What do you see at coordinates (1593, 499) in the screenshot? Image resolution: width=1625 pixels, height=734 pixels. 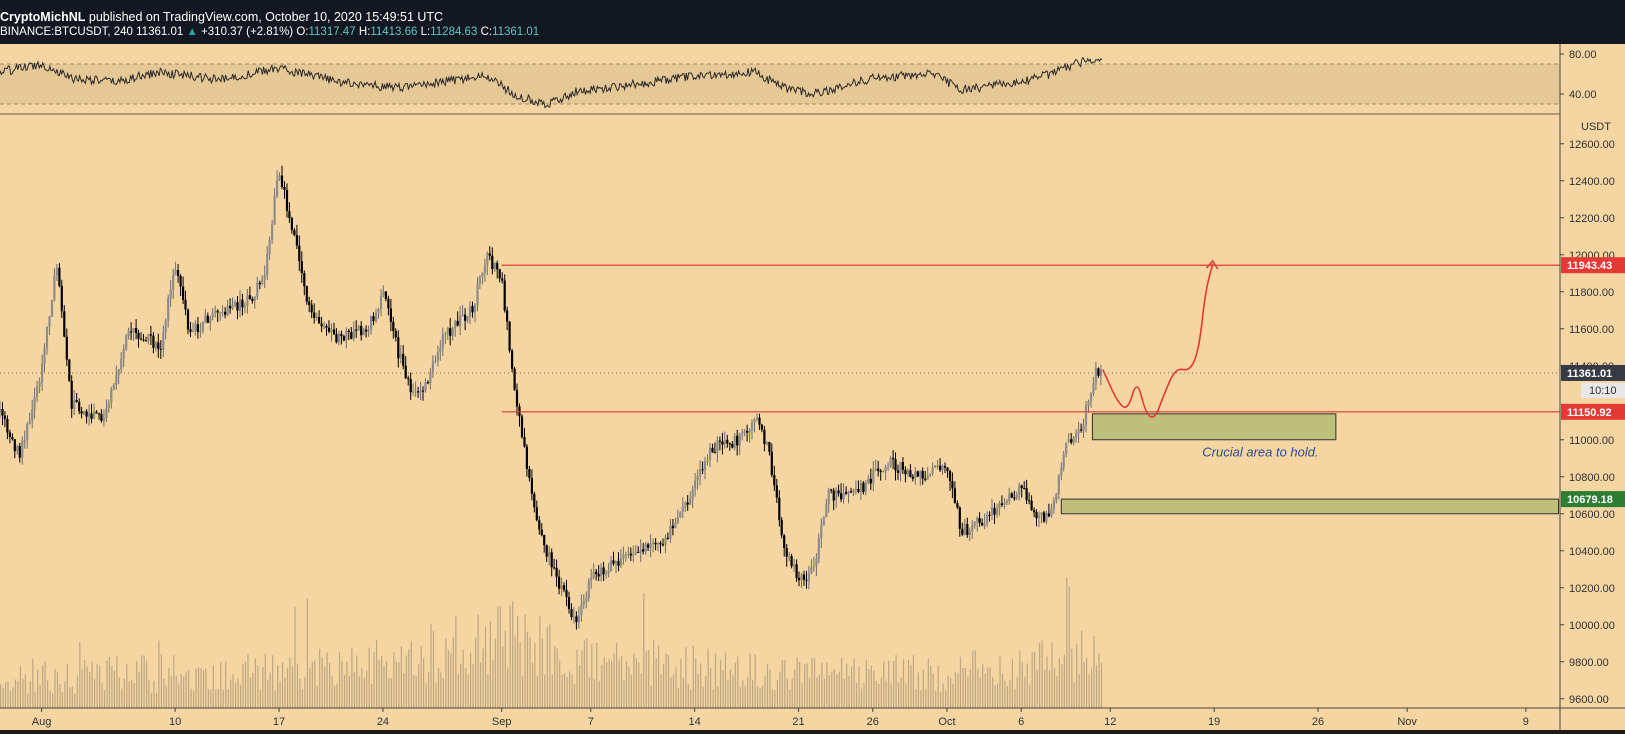 I see `zone-tag` at bounding box center [1593, 499].